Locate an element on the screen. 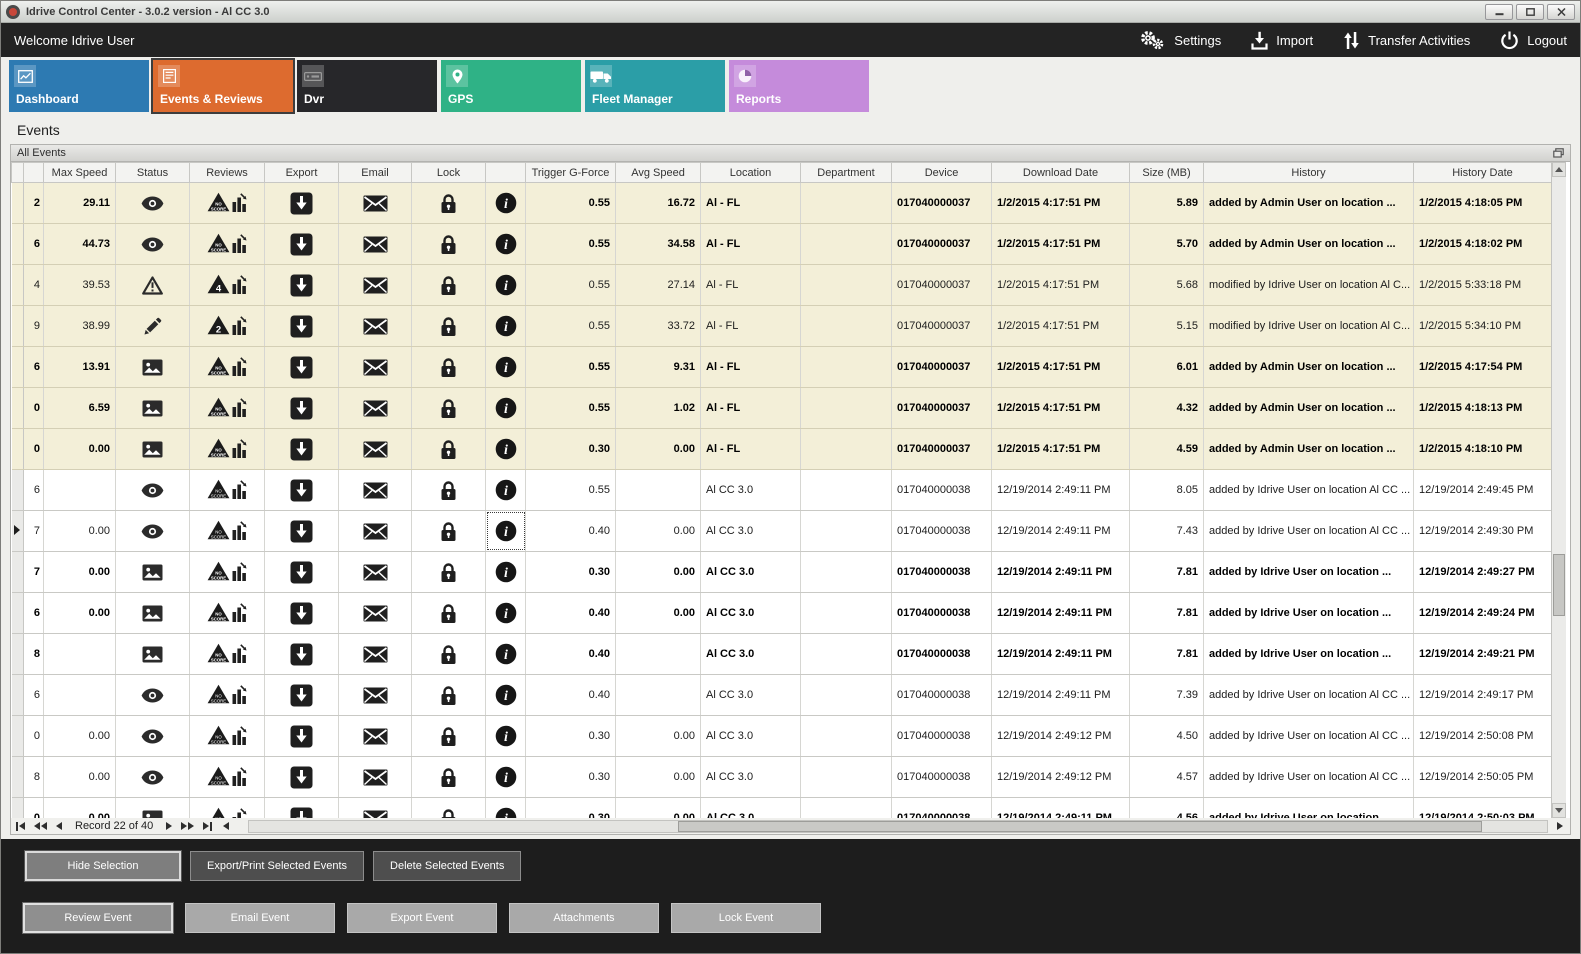 The width and height of the screenshot is (1581, 954). attachments-button: Attachments is located at coordinates (584, 918).